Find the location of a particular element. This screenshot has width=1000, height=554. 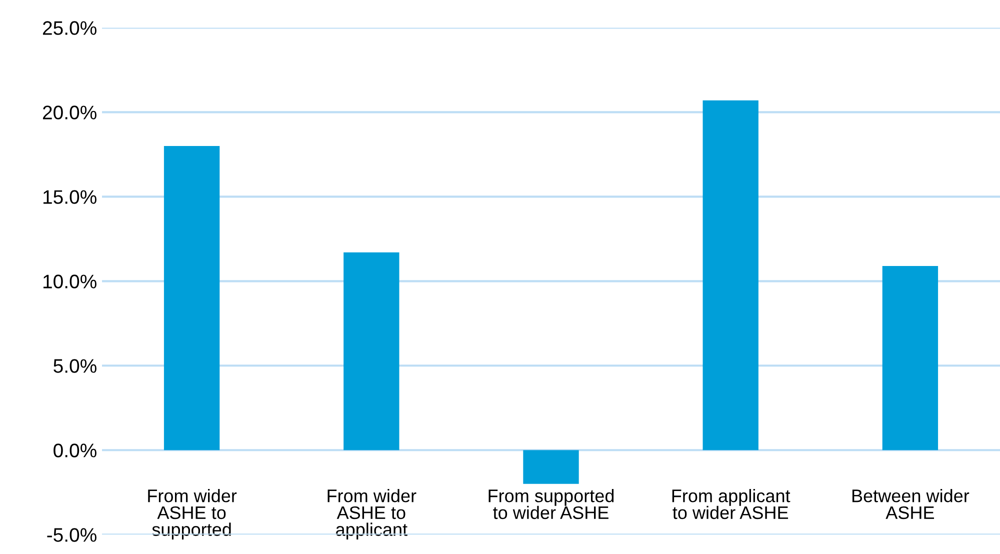

x-tick-label: From applicant to wider ASHE is located at coordinates (731, 504).